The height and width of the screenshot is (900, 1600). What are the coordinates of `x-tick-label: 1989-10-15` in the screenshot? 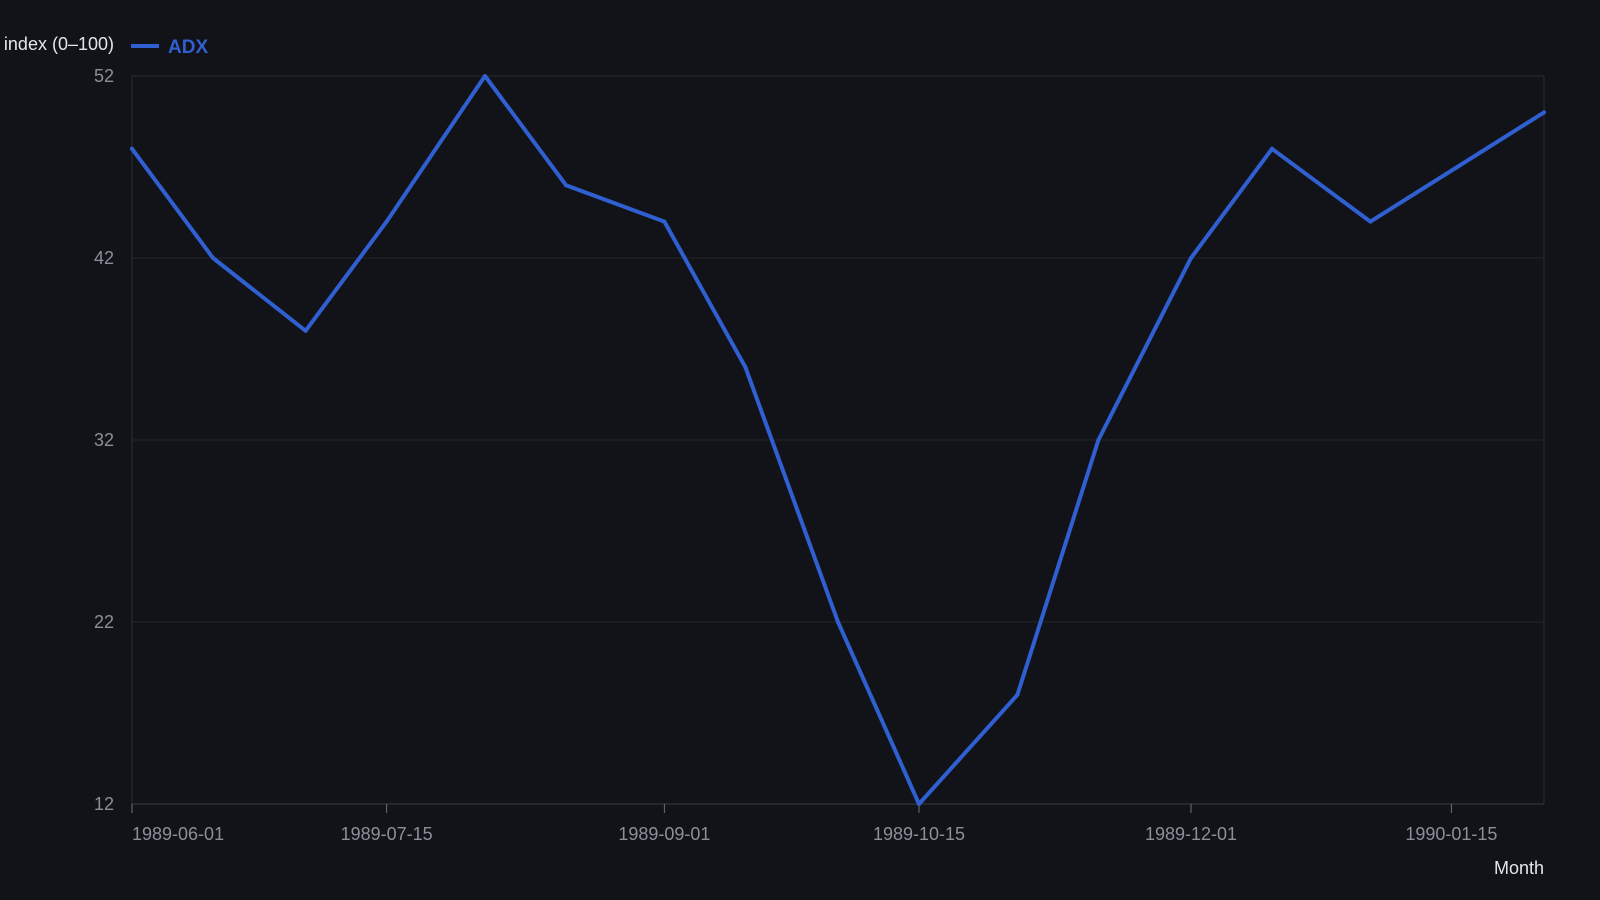 It's located at (919, 834).